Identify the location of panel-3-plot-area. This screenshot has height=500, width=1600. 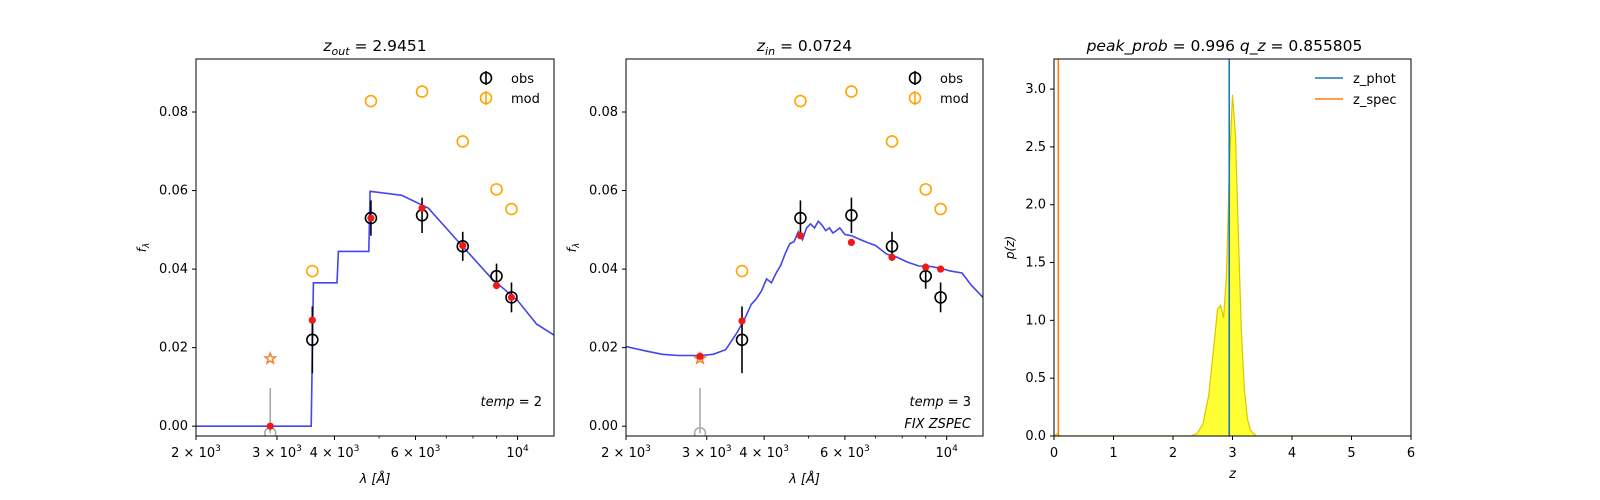
(1203, 247).